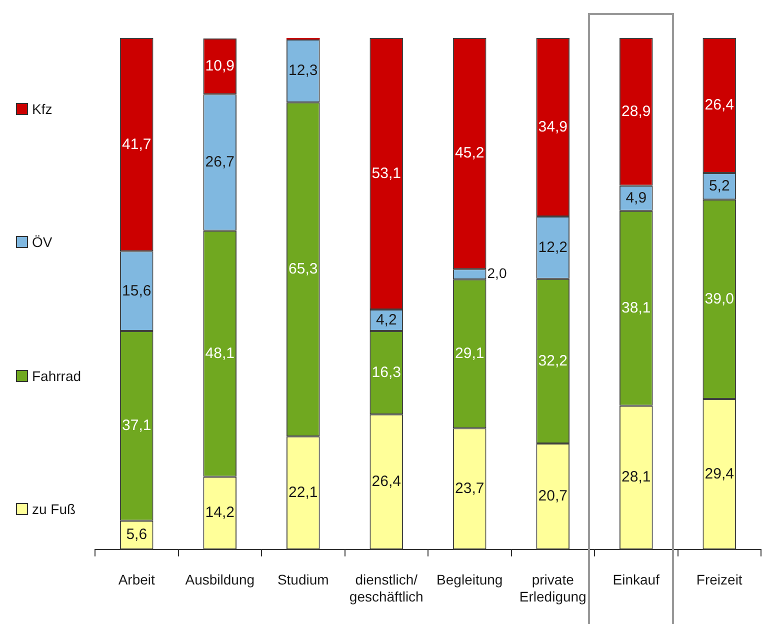  I want to click on x-tick-label: Einkauf, so click(636, 580).